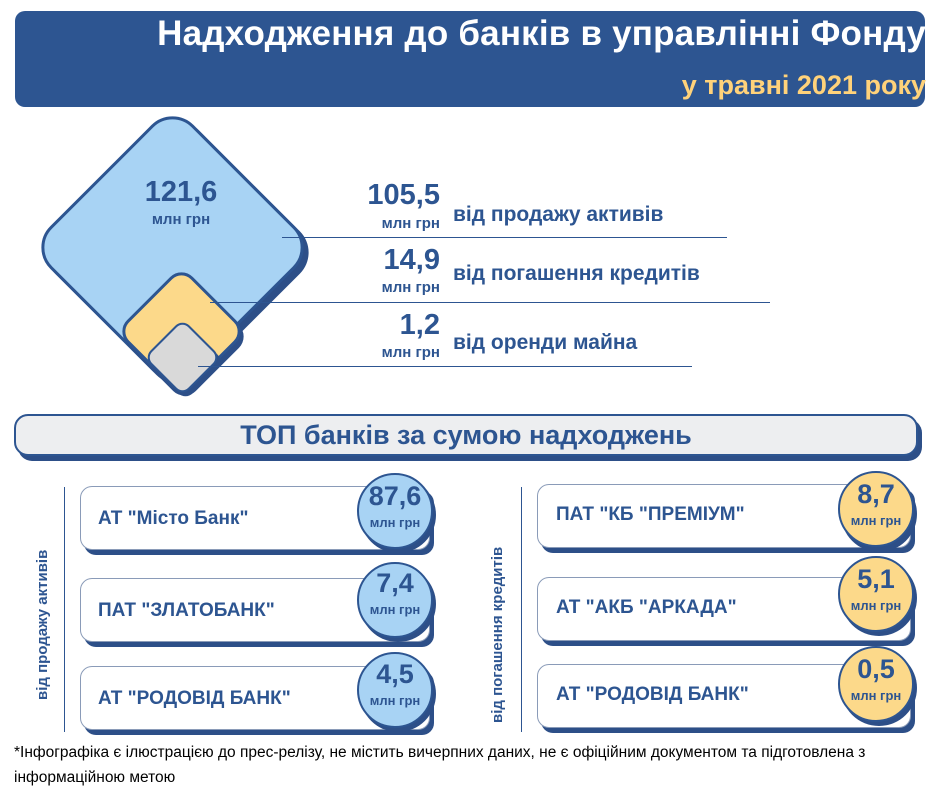 This screenshot has height=790, width=940. Describe the element at coordinates (186, 610) in the screenshot. I see `bank-name: ПАТ "ЗЛАТОБАНК"` at that location.